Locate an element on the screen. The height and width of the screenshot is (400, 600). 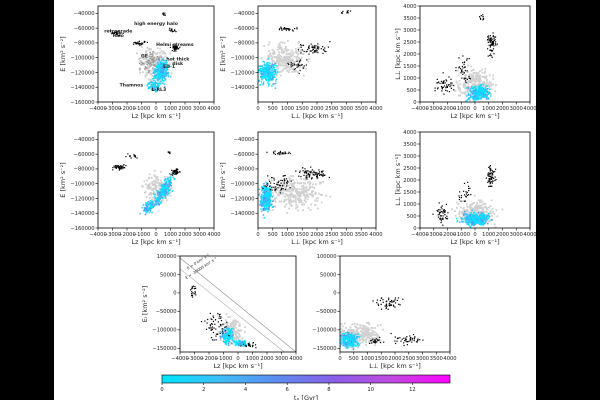
y-tick-label: −100000 is located at coordinates (82, 184).